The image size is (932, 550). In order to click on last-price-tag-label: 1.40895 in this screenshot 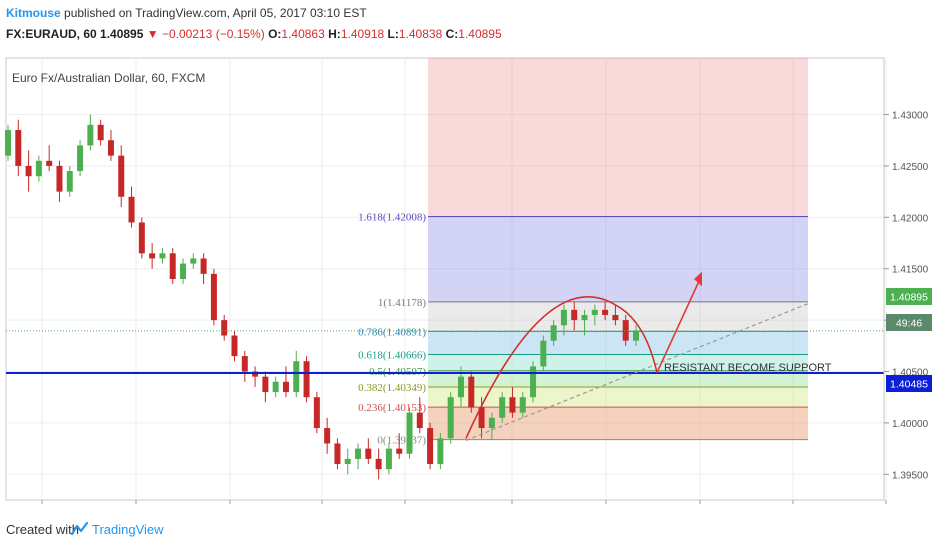, I will do `click(909, 298)`.